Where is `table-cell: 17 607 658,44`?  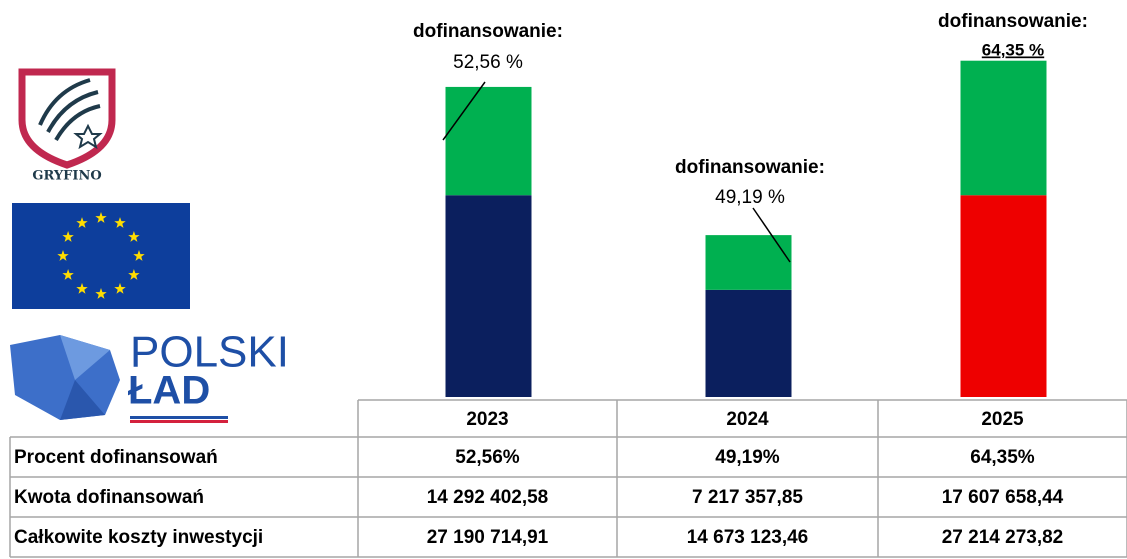 table-cell: 17 607 658,44 is located at coordinates (1003, 497).